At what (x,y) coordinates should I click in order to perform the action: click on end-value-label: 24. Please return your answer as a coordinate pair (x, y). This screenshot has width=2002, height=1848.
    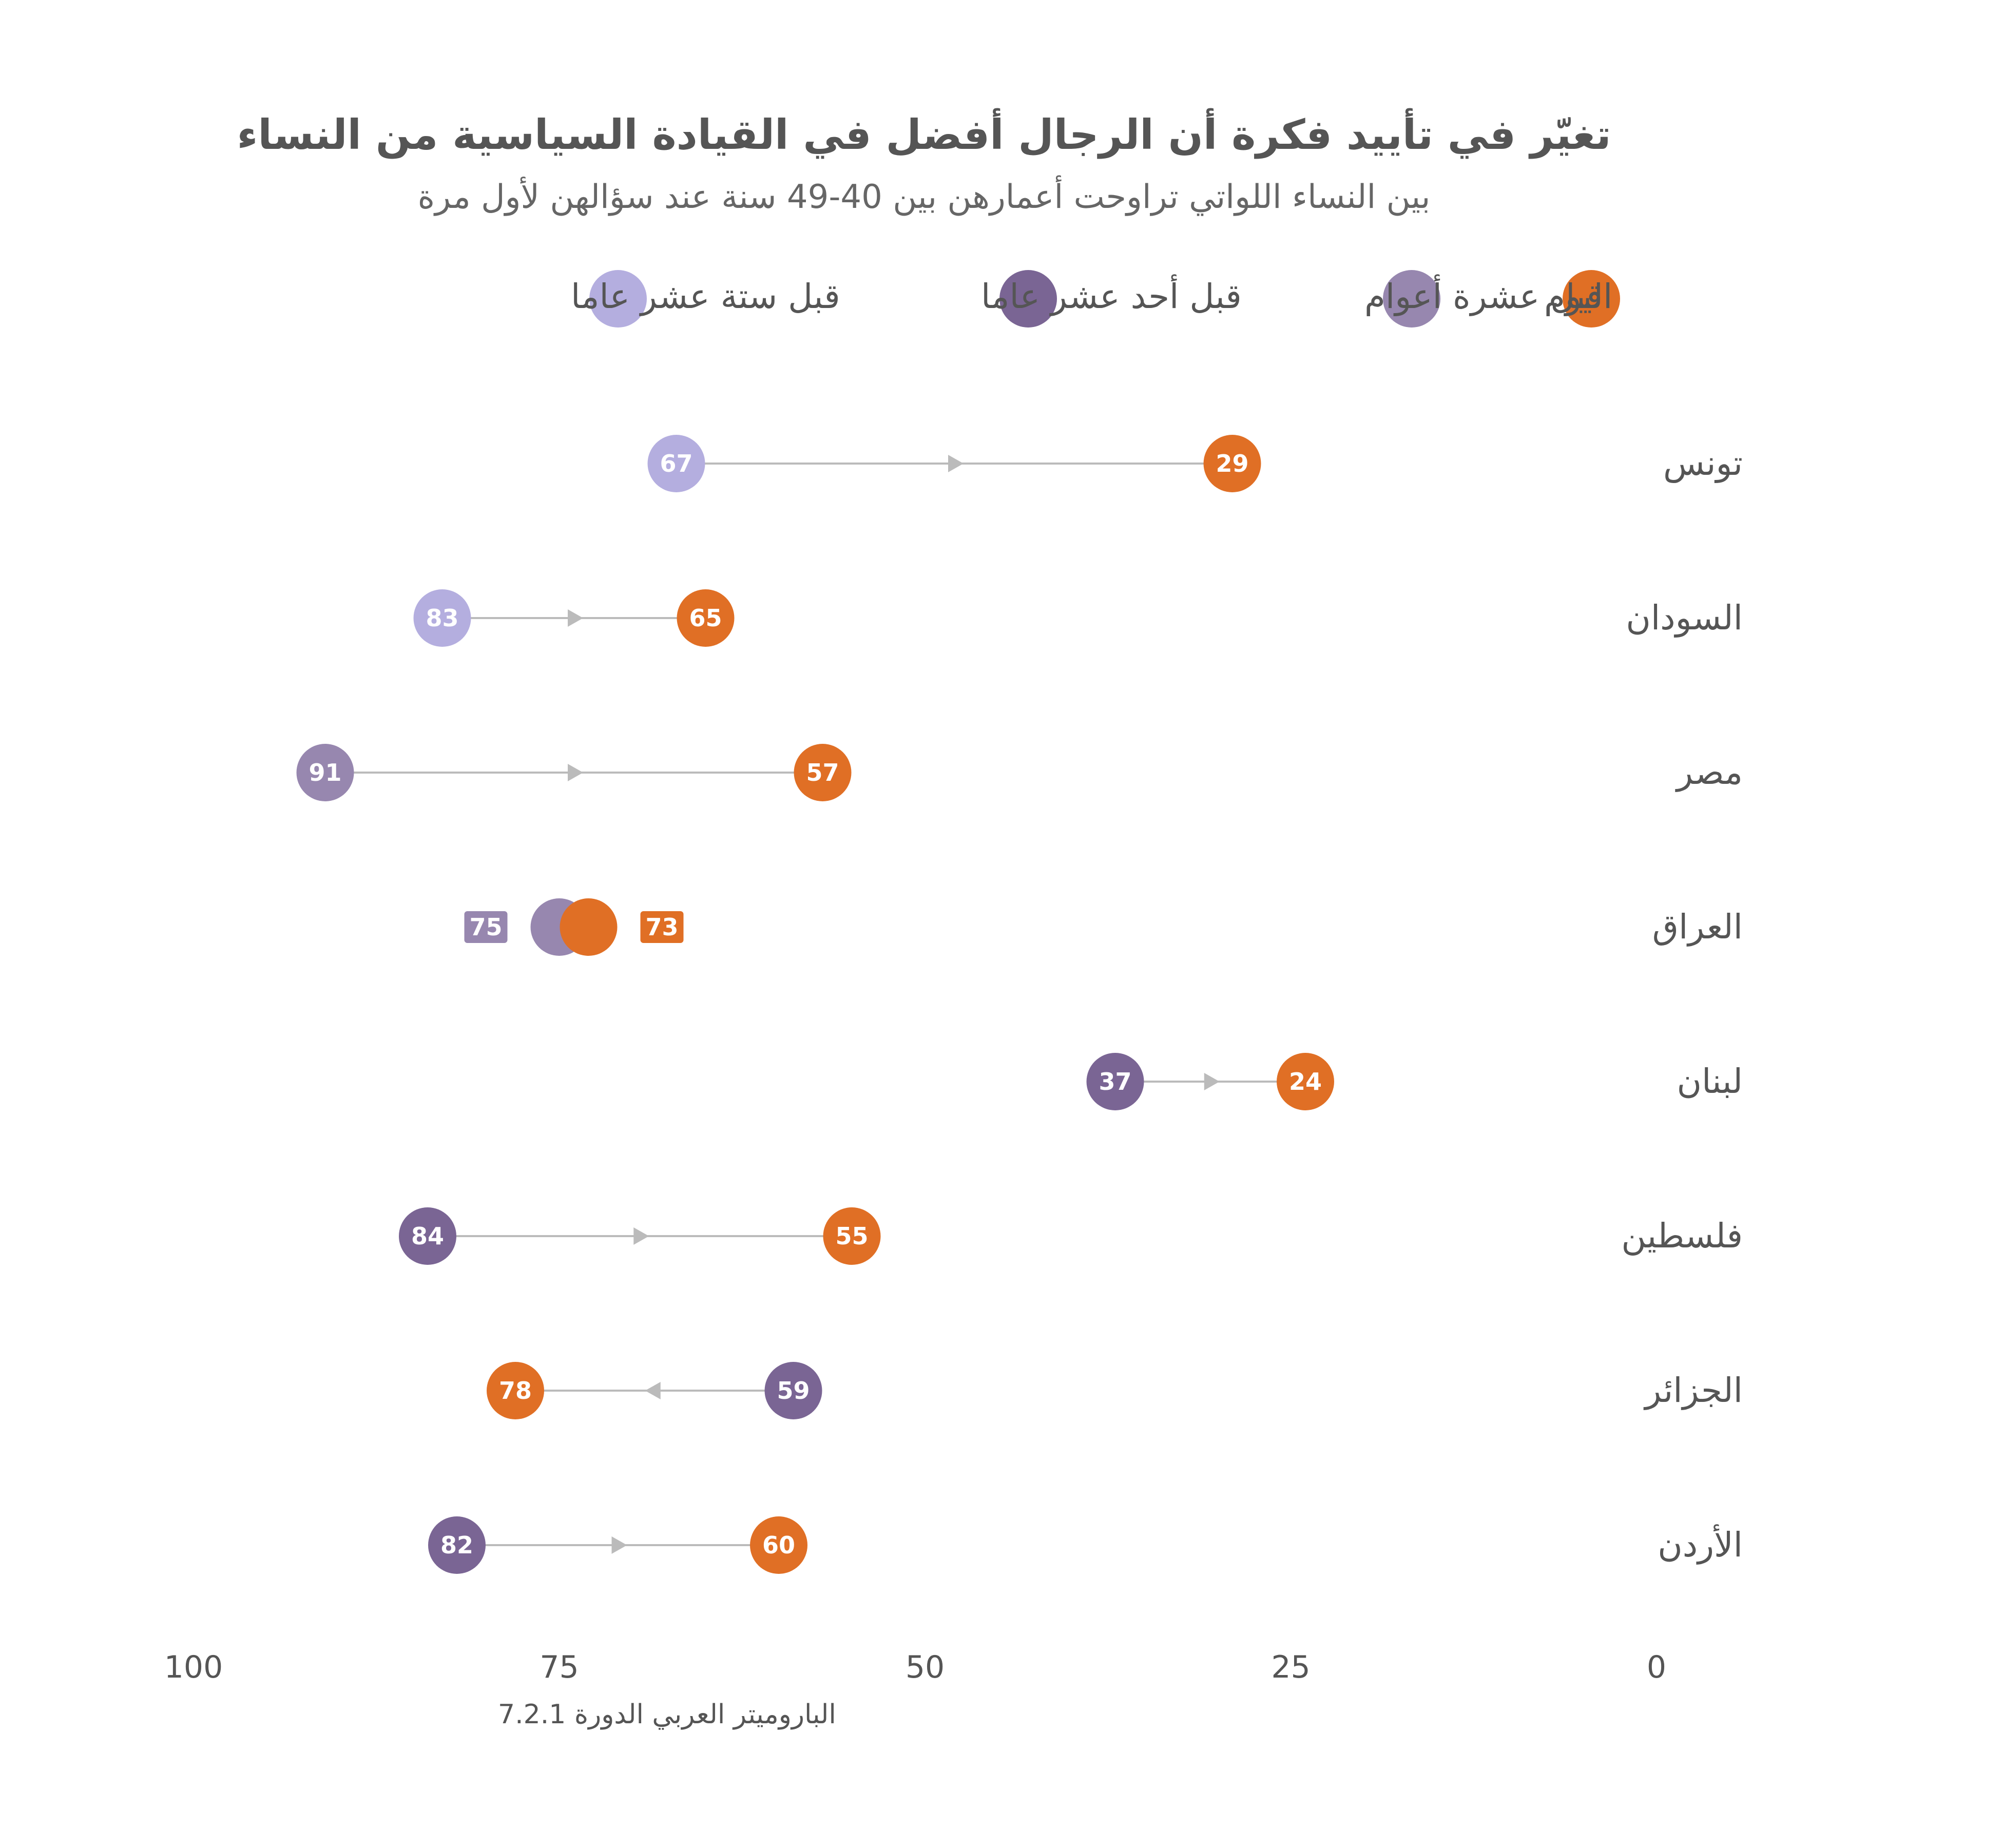
    Looking at the image, I should click on (1305, 1081).